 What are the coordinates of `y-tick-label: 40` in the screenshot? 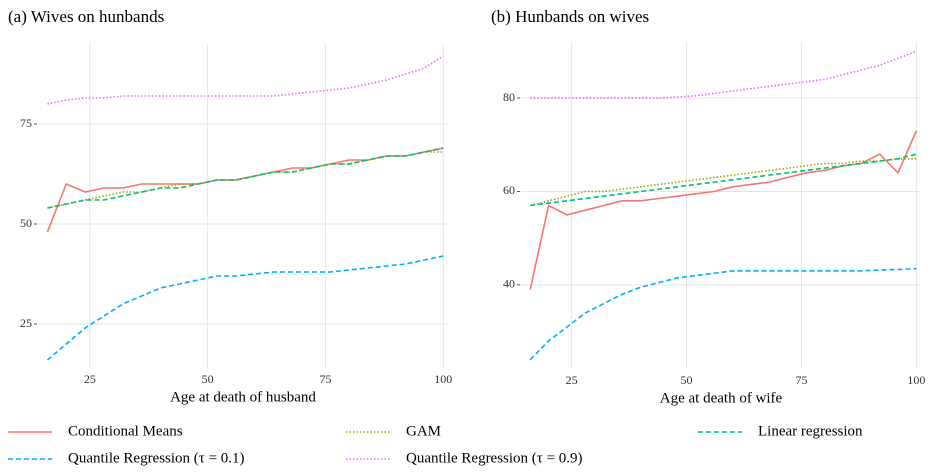 It's located at (509, 284).